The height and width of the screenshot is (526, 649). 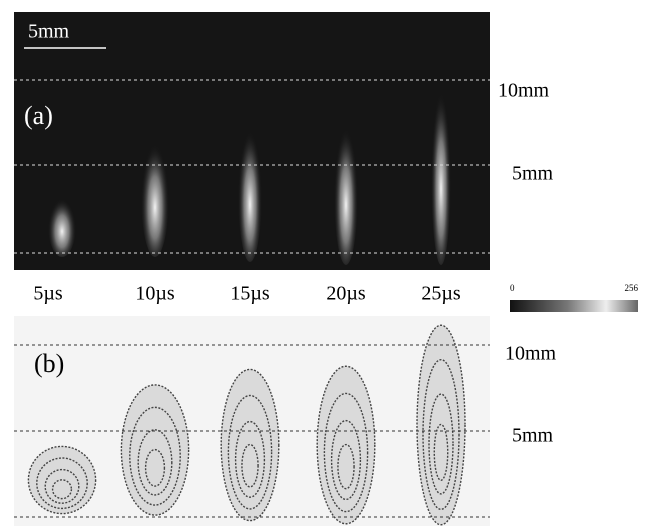 I want to click on colorbar, so click(x=574, y=306).